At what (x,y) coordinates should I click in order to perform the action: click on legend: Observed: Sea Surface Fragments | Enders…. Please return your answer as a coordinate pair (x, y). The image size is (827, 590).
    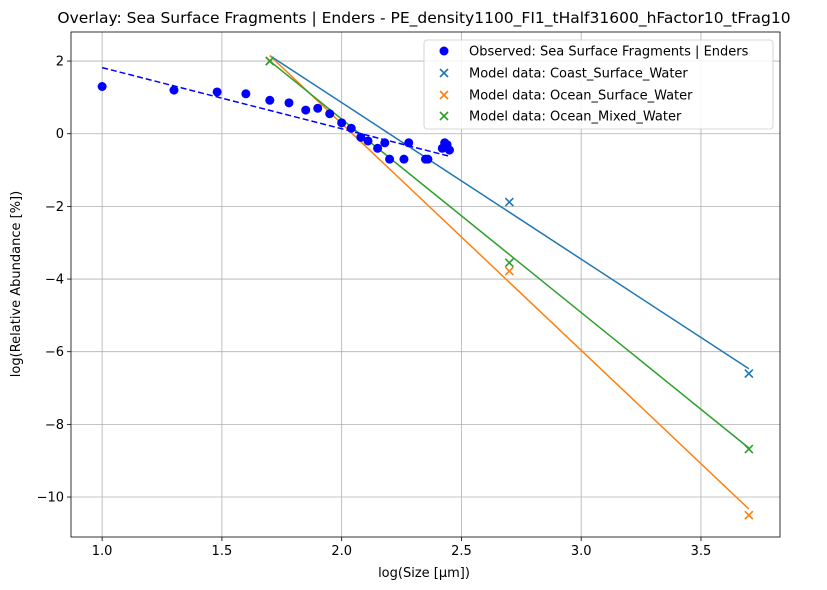
    Looking at the image, I should click on (598, 84).